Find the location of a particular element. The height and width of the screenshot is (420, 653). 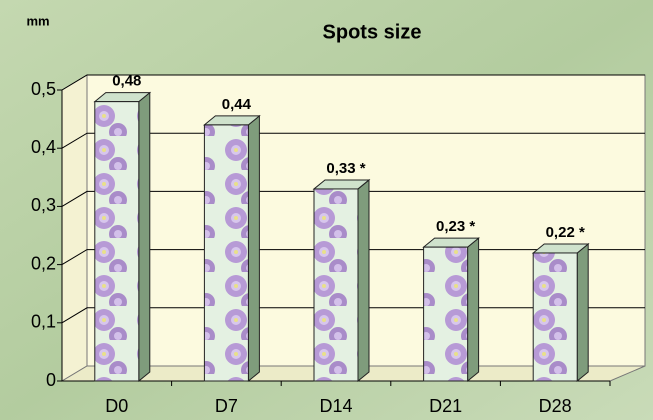

y-tick-label: 0,4 is located at coordinates (43, 147).